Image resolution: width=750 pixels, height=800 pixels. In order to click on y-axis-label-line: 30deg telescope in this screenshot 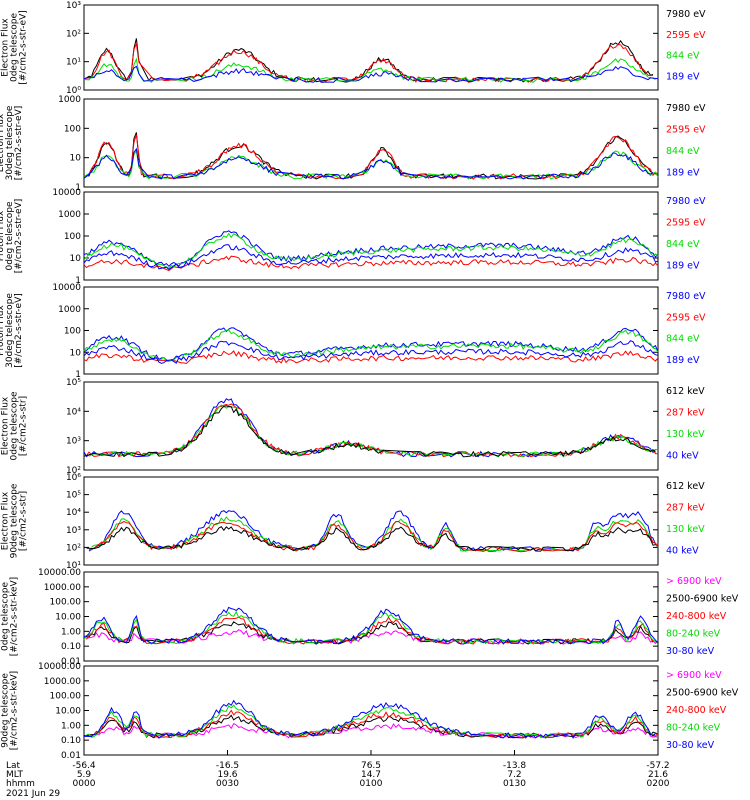, I will do `click(10, 330)`.